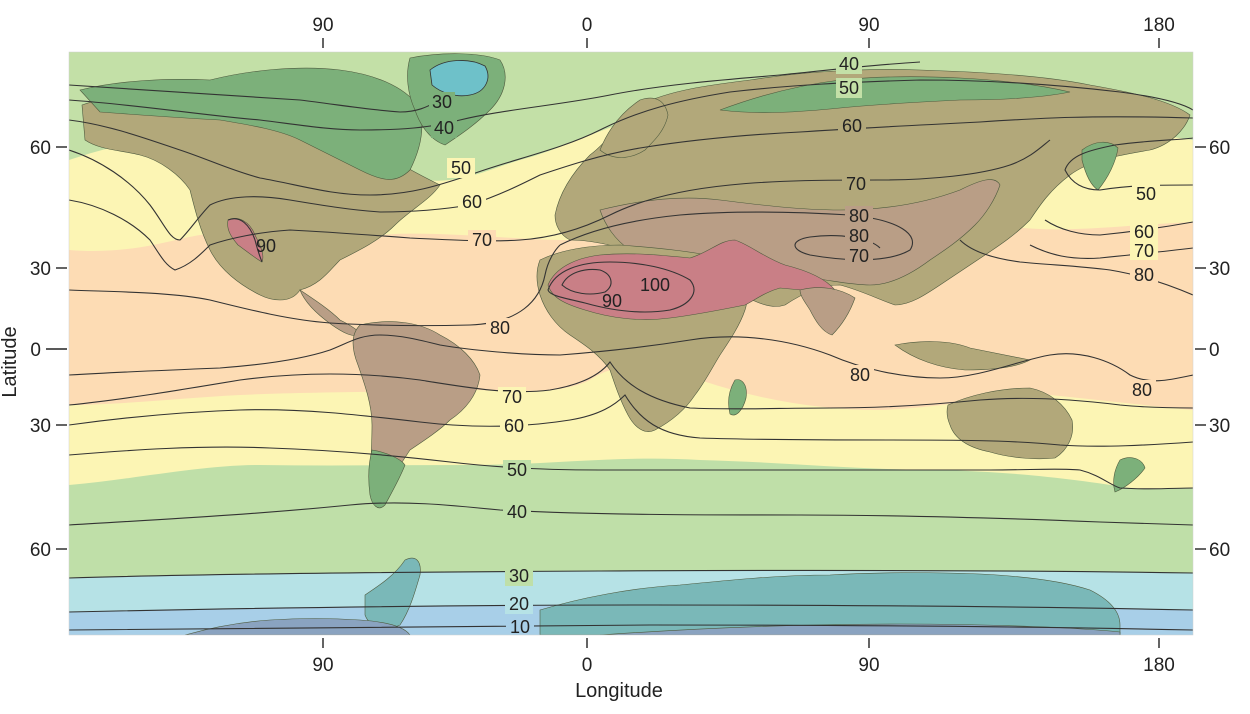 The image size is (1250, 714). Describe the element at coordinates (442, 102) in the screenshot. I see `iso-label-30-greenland: 30` at that location.